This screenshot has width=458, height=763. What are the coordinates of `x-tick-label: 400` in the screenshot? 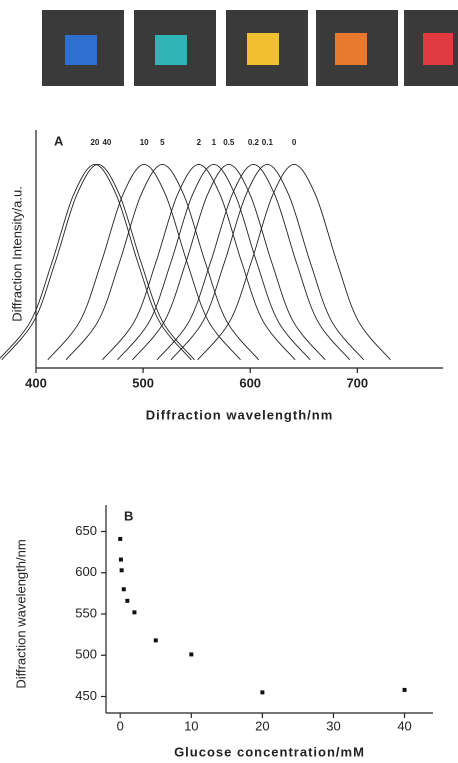 It's located at (36, 382).